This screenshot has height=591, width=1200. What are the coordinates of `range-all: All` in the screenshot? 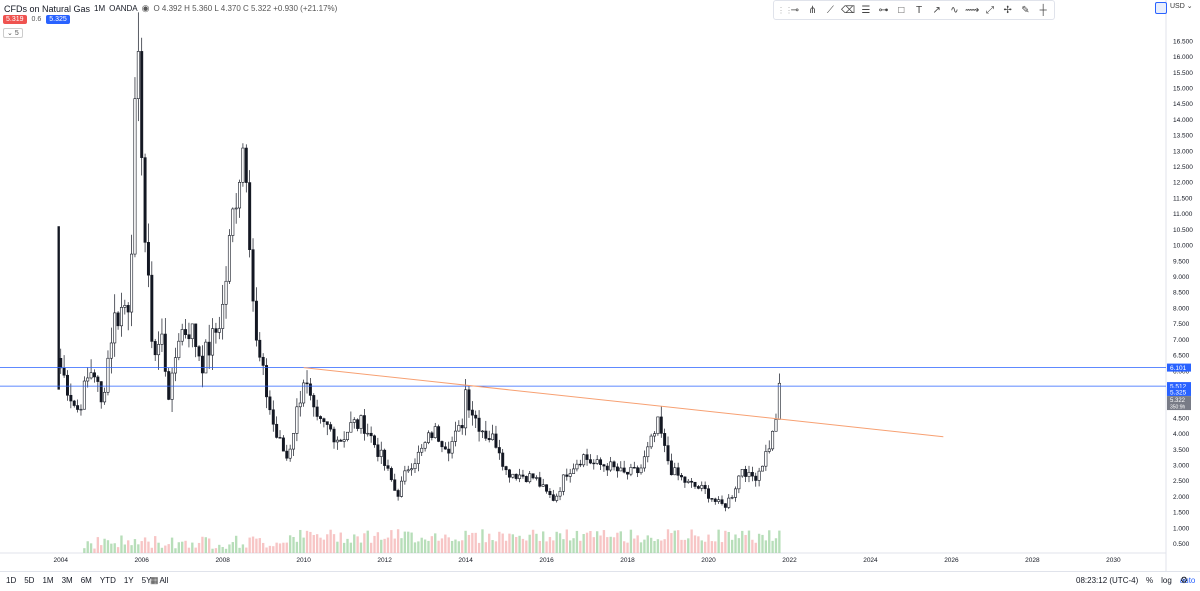 It's located at (164, 580).